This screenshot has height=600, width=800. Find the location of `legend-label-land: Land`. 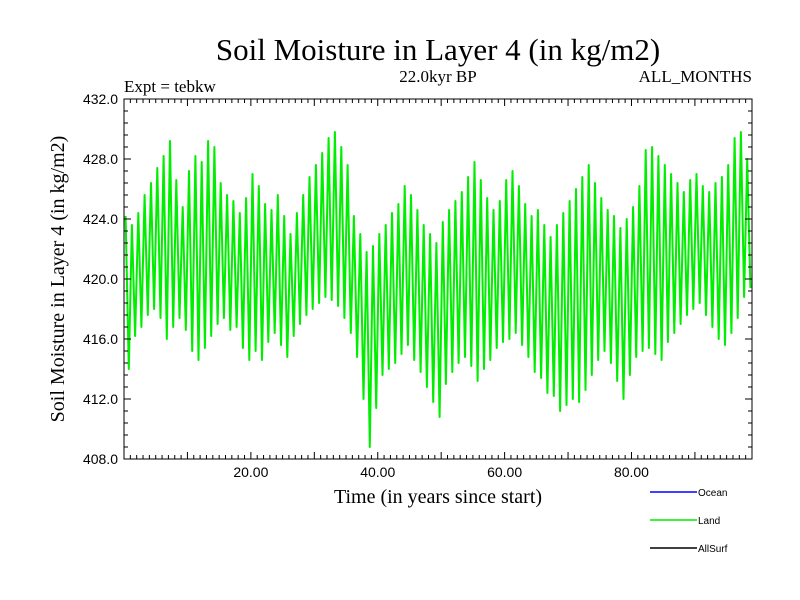

legend-label-land: Land is located at coordinates (709, 521).